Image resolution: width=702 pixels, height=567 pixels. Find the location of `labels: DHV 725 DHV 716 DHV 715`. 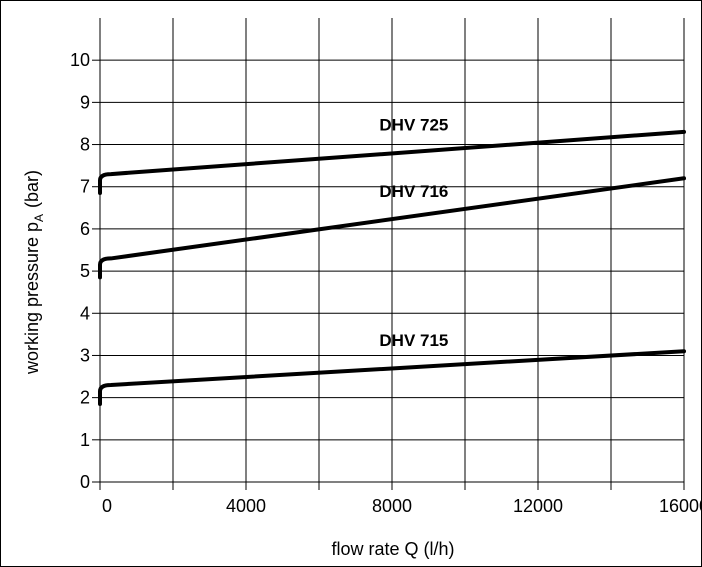

labels: DHV 725 DHV 716 DHV 715 is located at coordinates (413, 233).